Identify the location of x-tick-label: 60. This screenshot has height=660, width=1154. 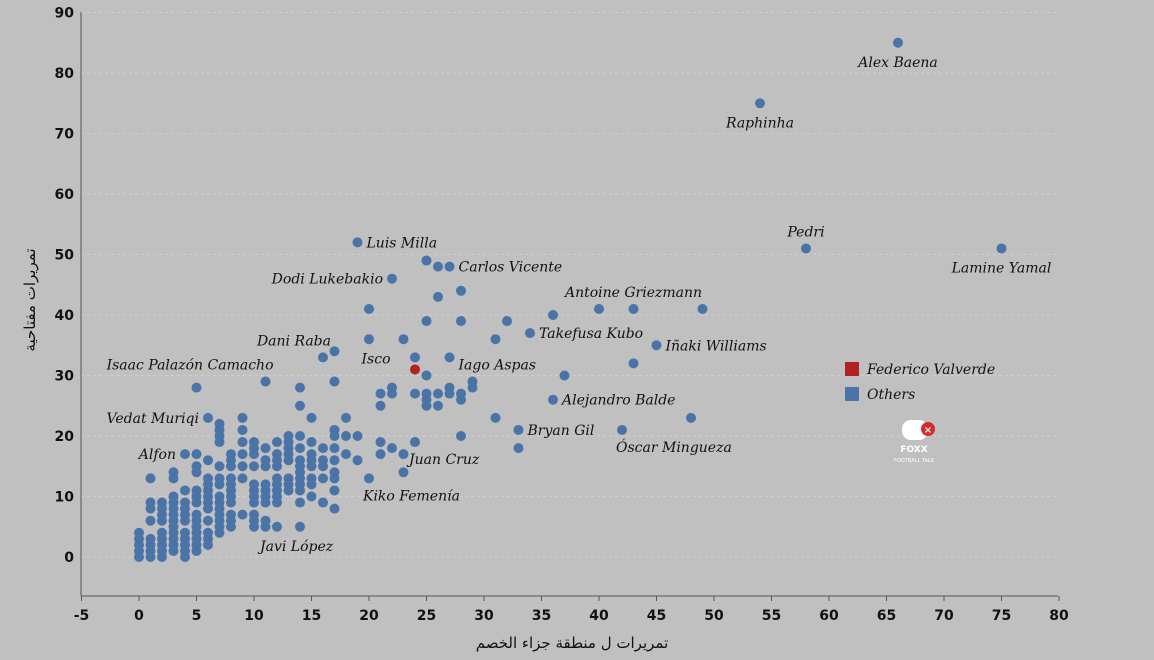
(829, 616).